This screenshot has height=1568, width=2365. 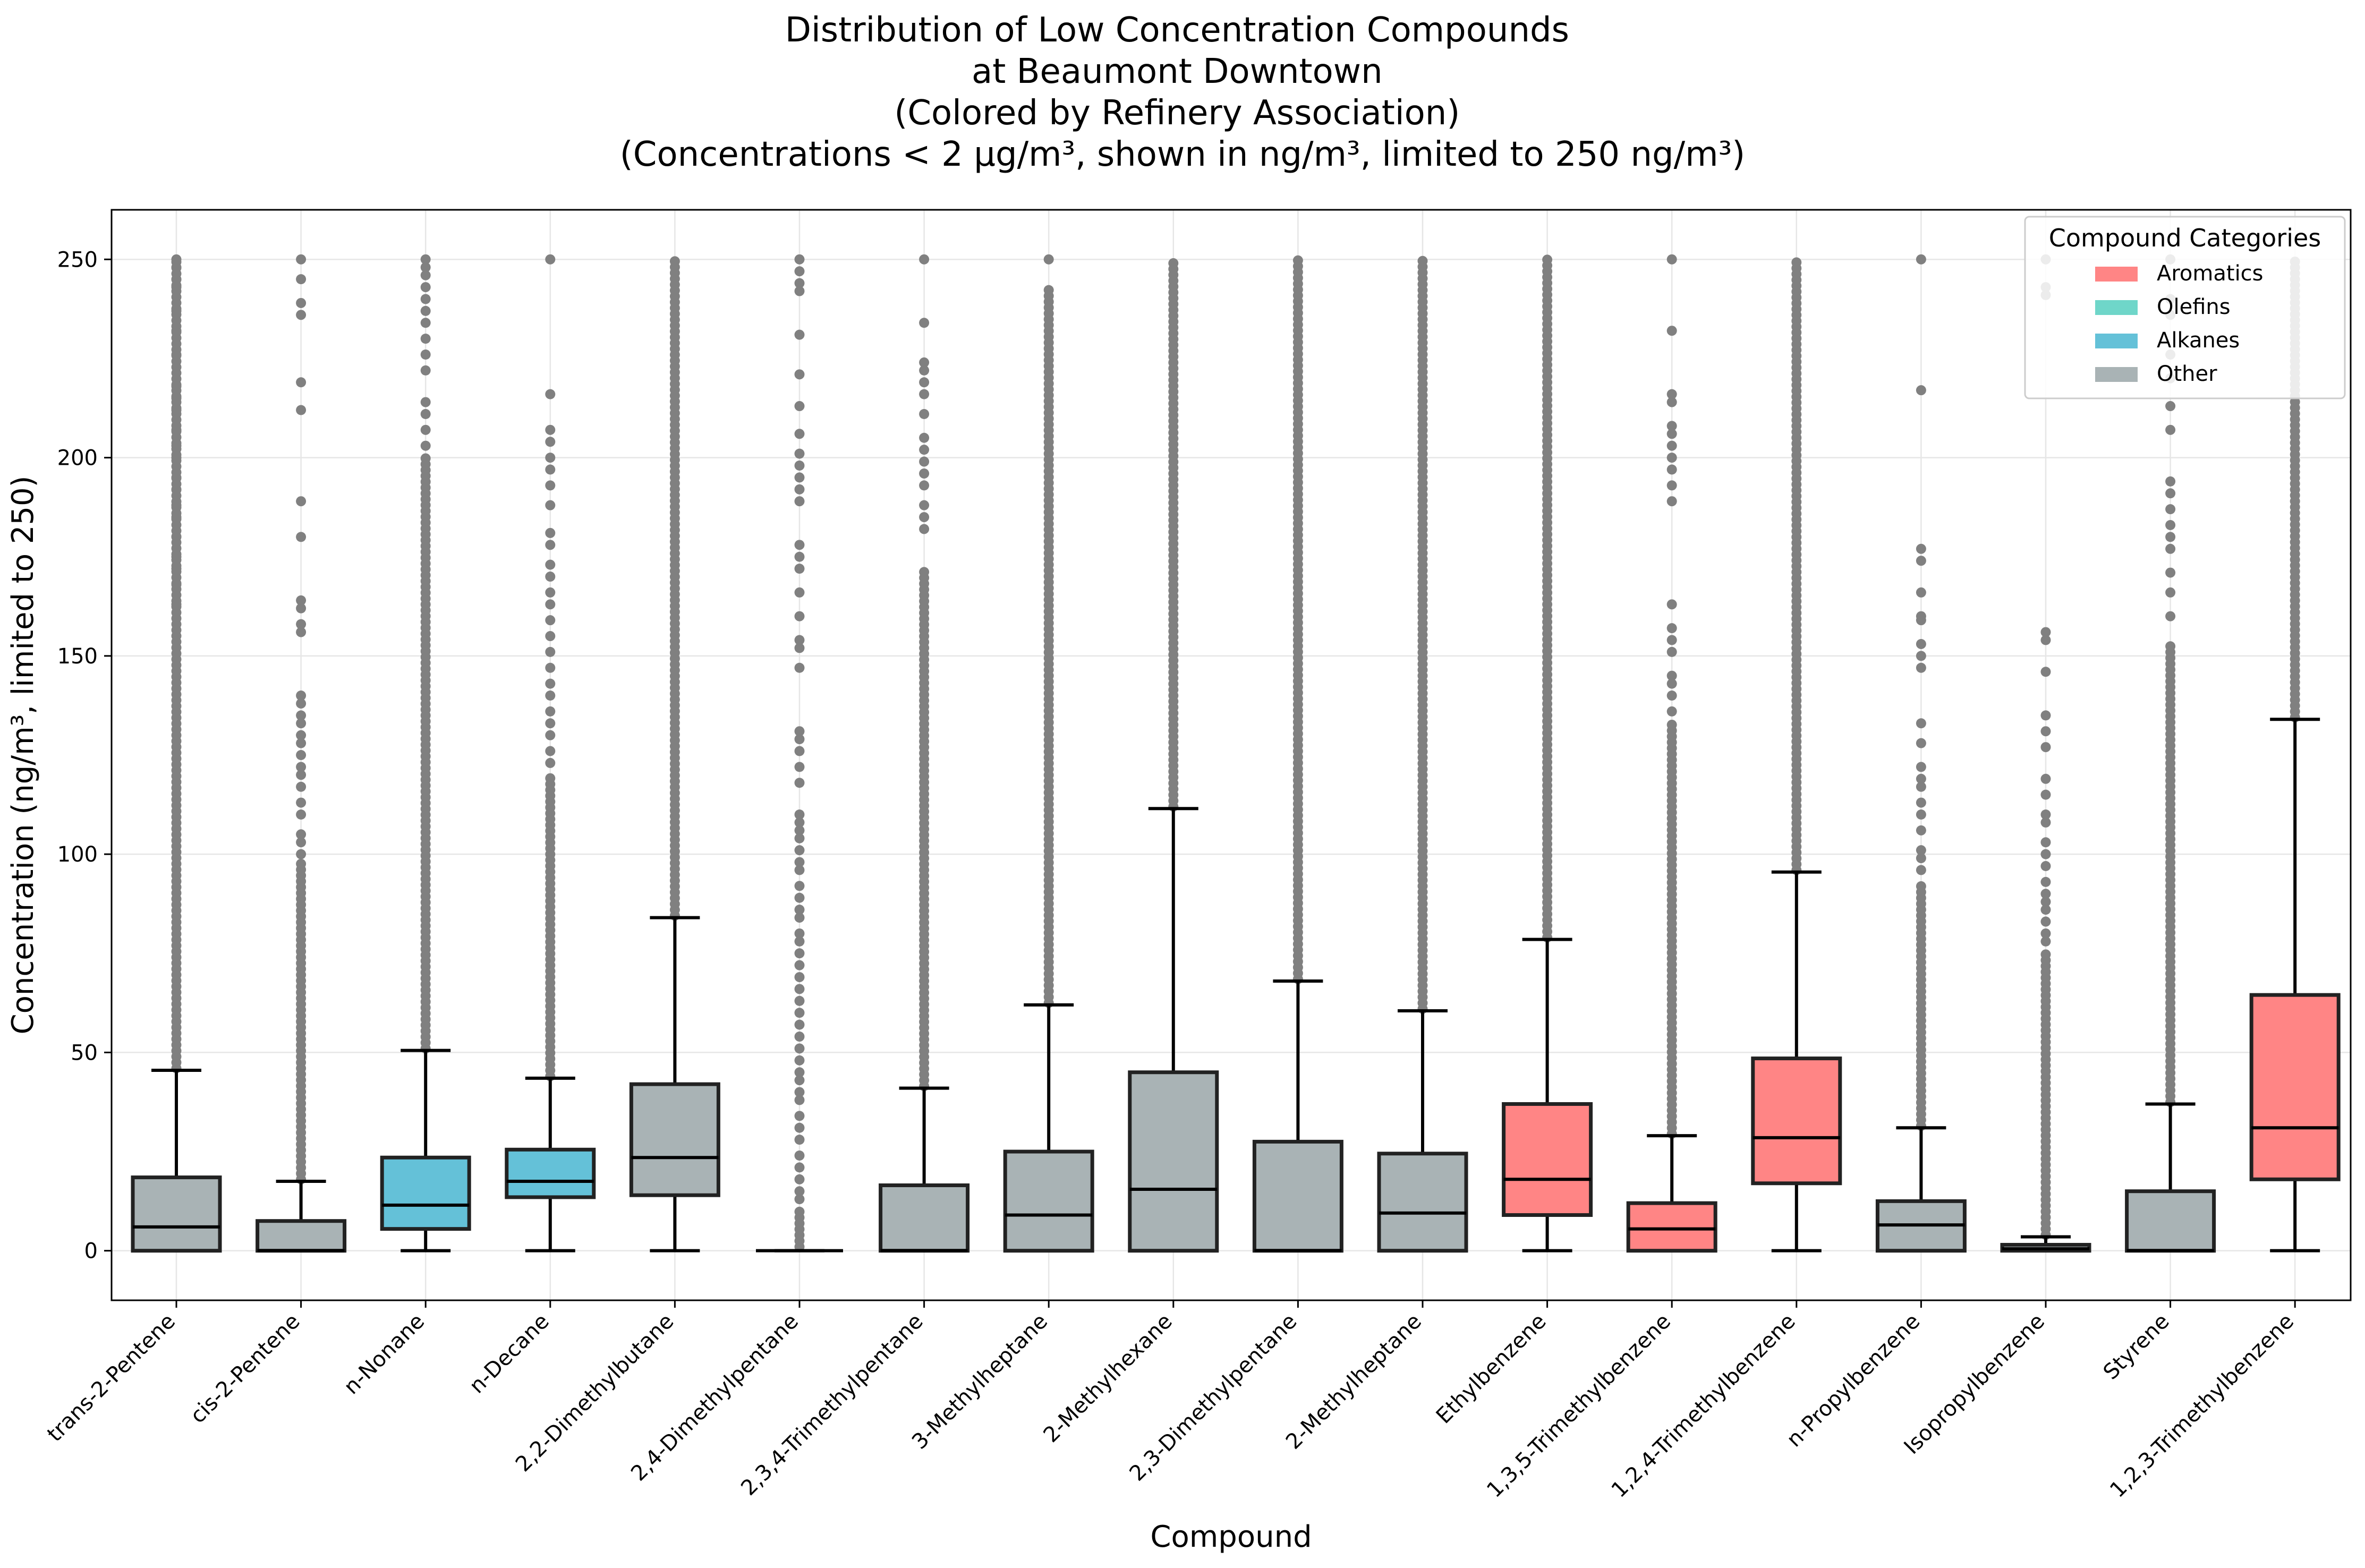 What do you see at coordinates (2179, 323) in the screenshot?
I see `legend-entries: Aromatics Olefins Alkanes Other` at bounding box center [2179, 323].